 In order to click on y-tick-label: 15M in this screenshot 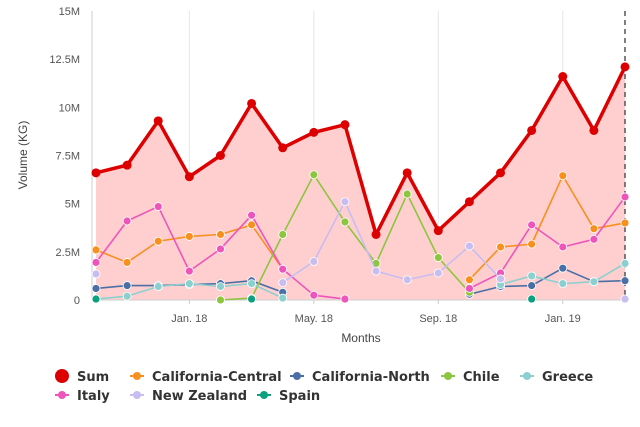, I will do `click(69, 12)`.